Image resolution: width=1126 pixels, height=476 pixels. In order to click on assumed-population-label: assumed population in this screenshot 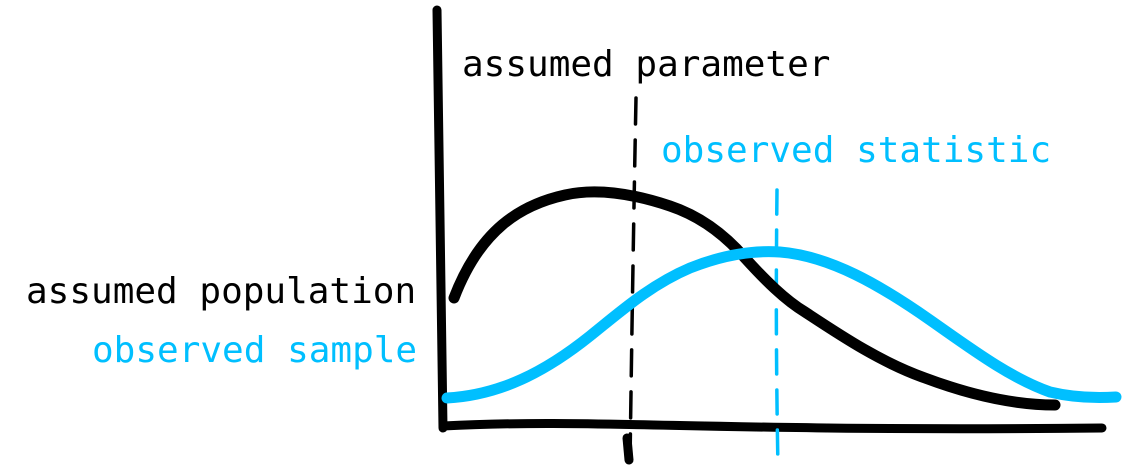, I will do `click(221, 291)`.